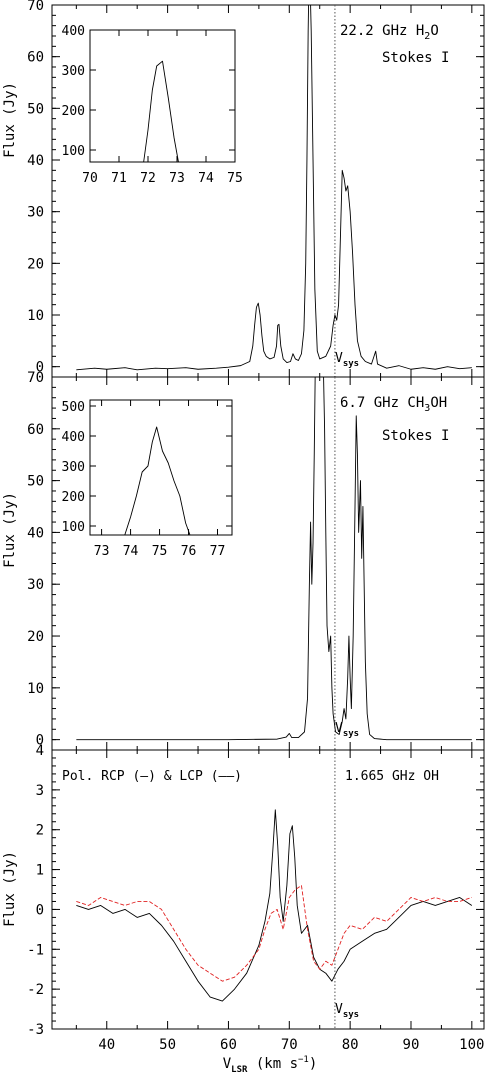  I want to click on inset-xtick-label: 76, so click(189, 551).